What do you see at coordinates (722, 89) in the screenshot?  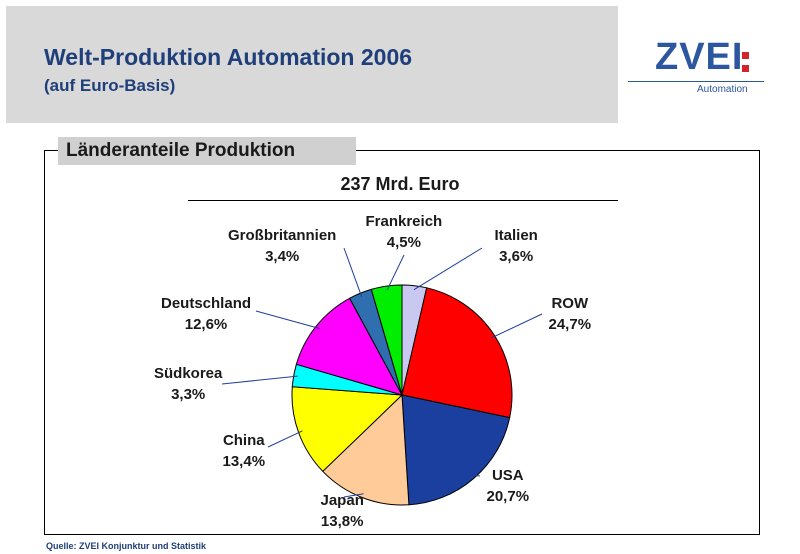 I see `logo-subtext: Automation` at bounding box center [722, 89].